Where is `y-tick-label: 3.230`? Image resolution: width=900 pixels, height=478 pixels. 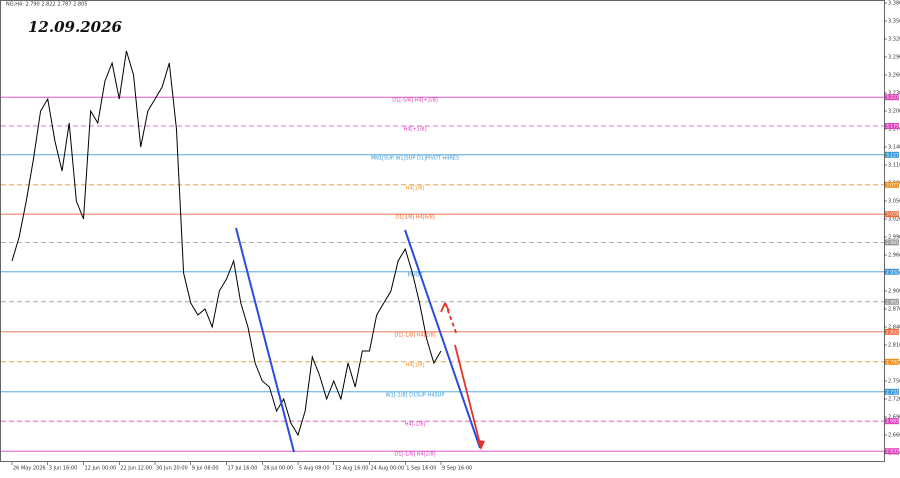 y-tick-label: 3.230 is located at coordinates (894, 94).